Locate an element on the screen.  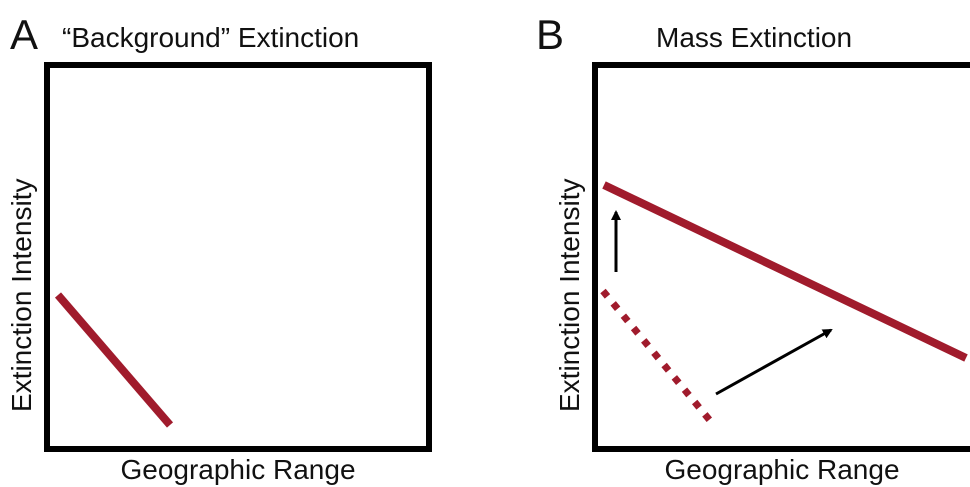
panel-a-title: “Background” Extinction is located at coordinates (211, 37).